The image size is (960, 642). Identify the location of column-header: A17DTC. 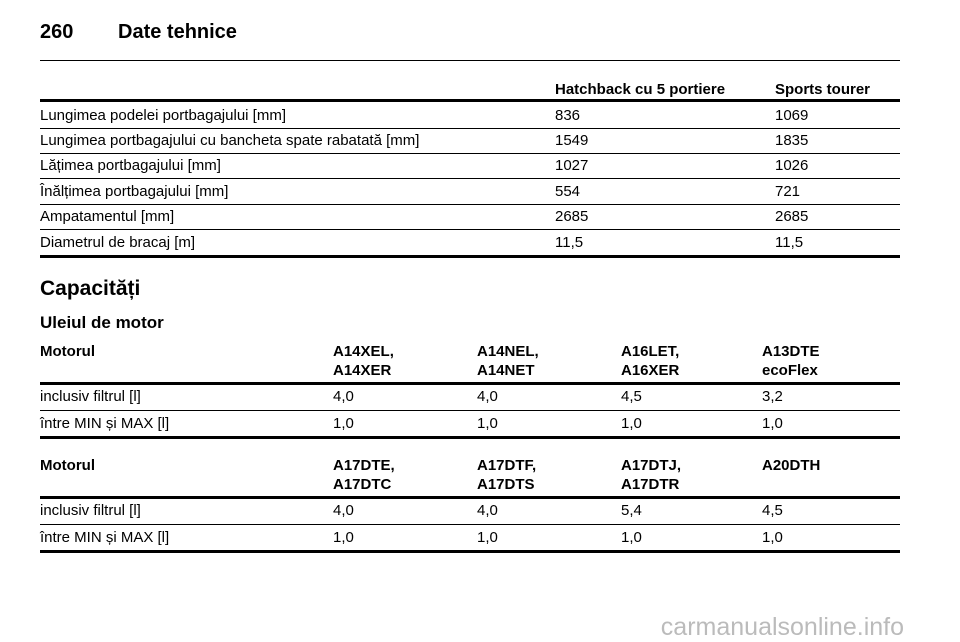
(362, 484).